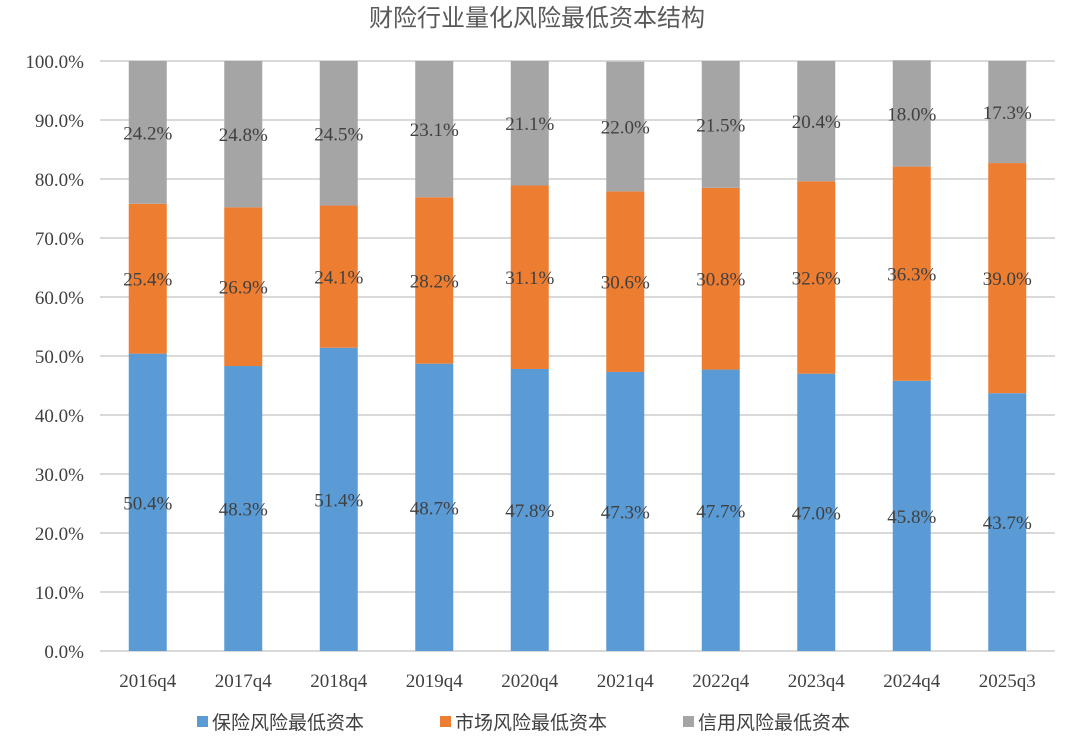 The width and height of the screenshot is (1074, 756). Describe the element at coordinates (537, 18) in the screenshot. I see `chart-title: 财险行业量化风险最低资本结构` at that location.